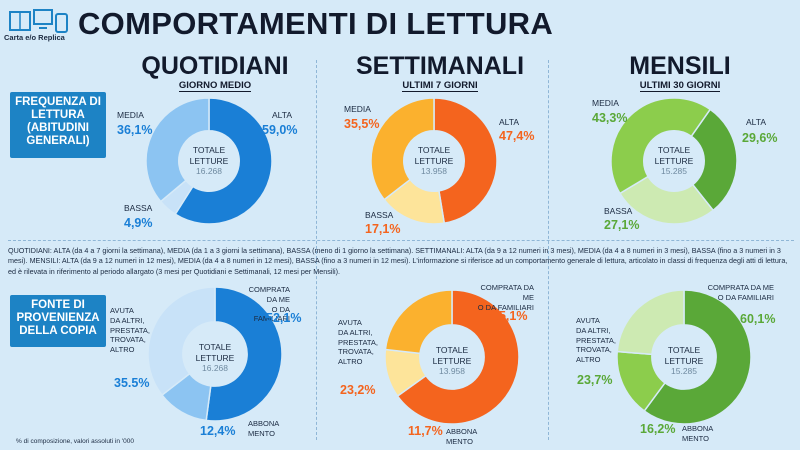 This screenshot has width=800, height=450. Describe the element at coordinates (215, 86) in the screenshot. I see `column-subtitle-quotidiani: GIORNO MEDIO` at that location.